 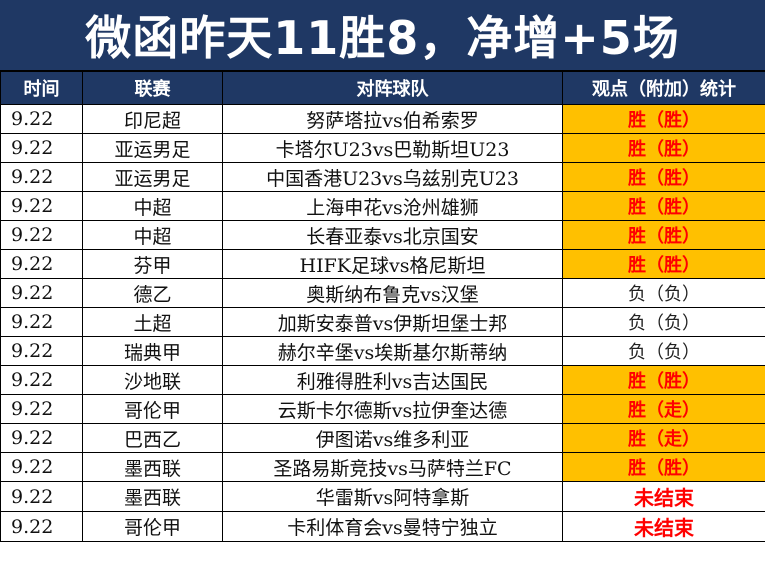 I want to click on league-cell: 沙地联, so click(x=152, y=380).